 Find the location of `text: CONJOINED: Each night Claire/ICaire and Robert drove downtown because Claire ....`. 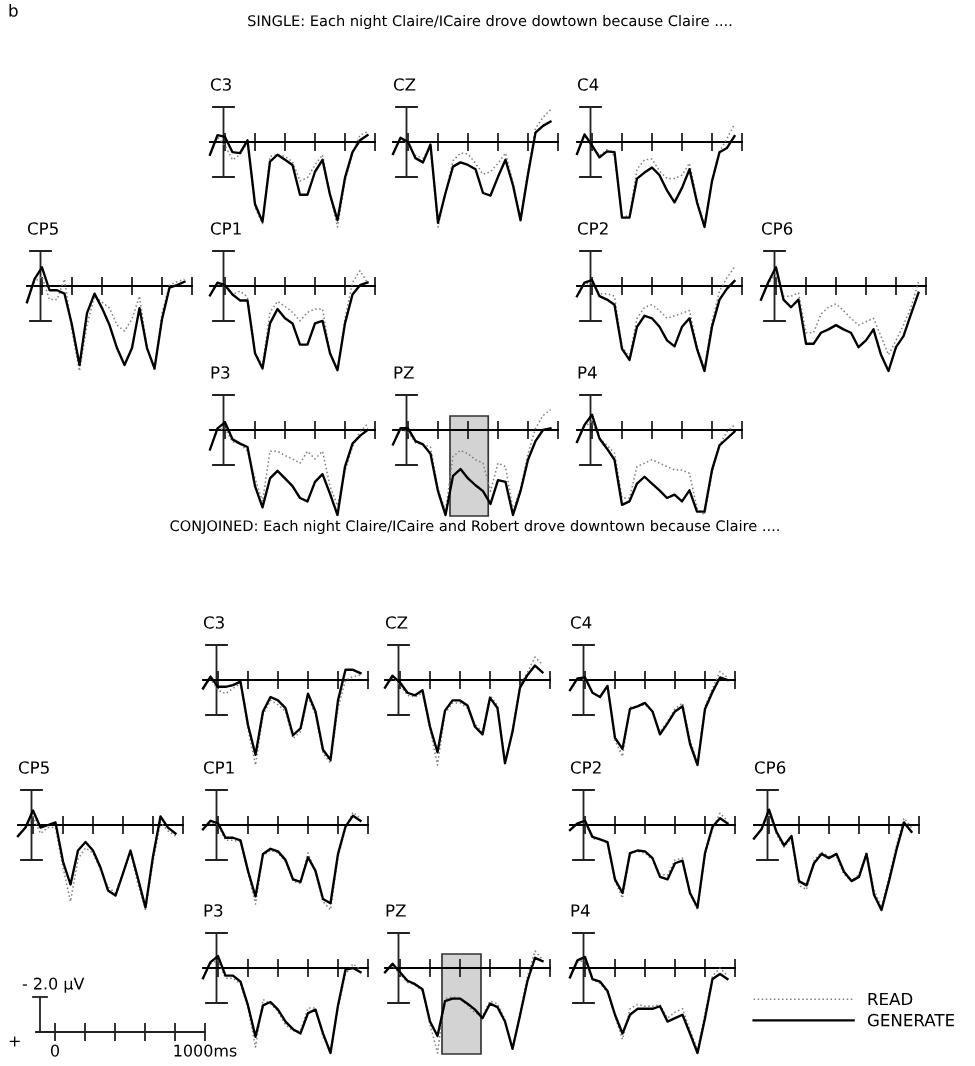

text: CONJOINED: Each night Claire/ICaire and Robert drove downtown because Claire .... is located at coordinates (474, 527).